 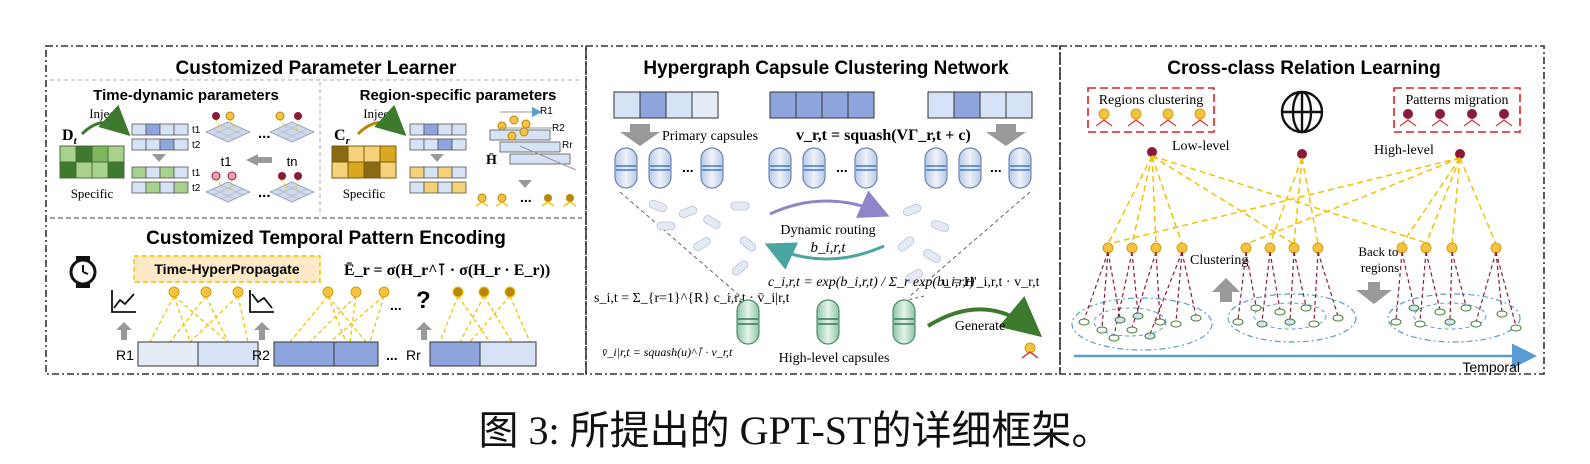 What do you see at coordinates (196, 145) in the screenshot?
I see `time-row-t2: t2` at bounding box center [196, 145].